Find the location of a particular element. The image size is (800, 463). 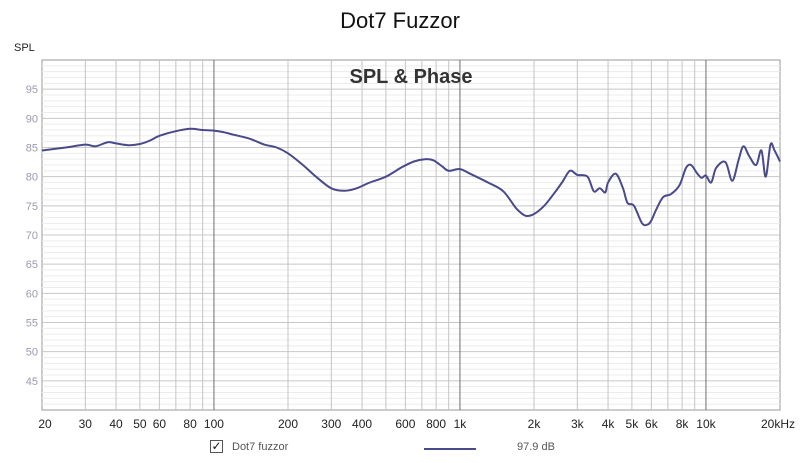

y-tick-labels: 45 50 55 60 65 70 75 80 85 90 95 is located at coordinates (32, 236).